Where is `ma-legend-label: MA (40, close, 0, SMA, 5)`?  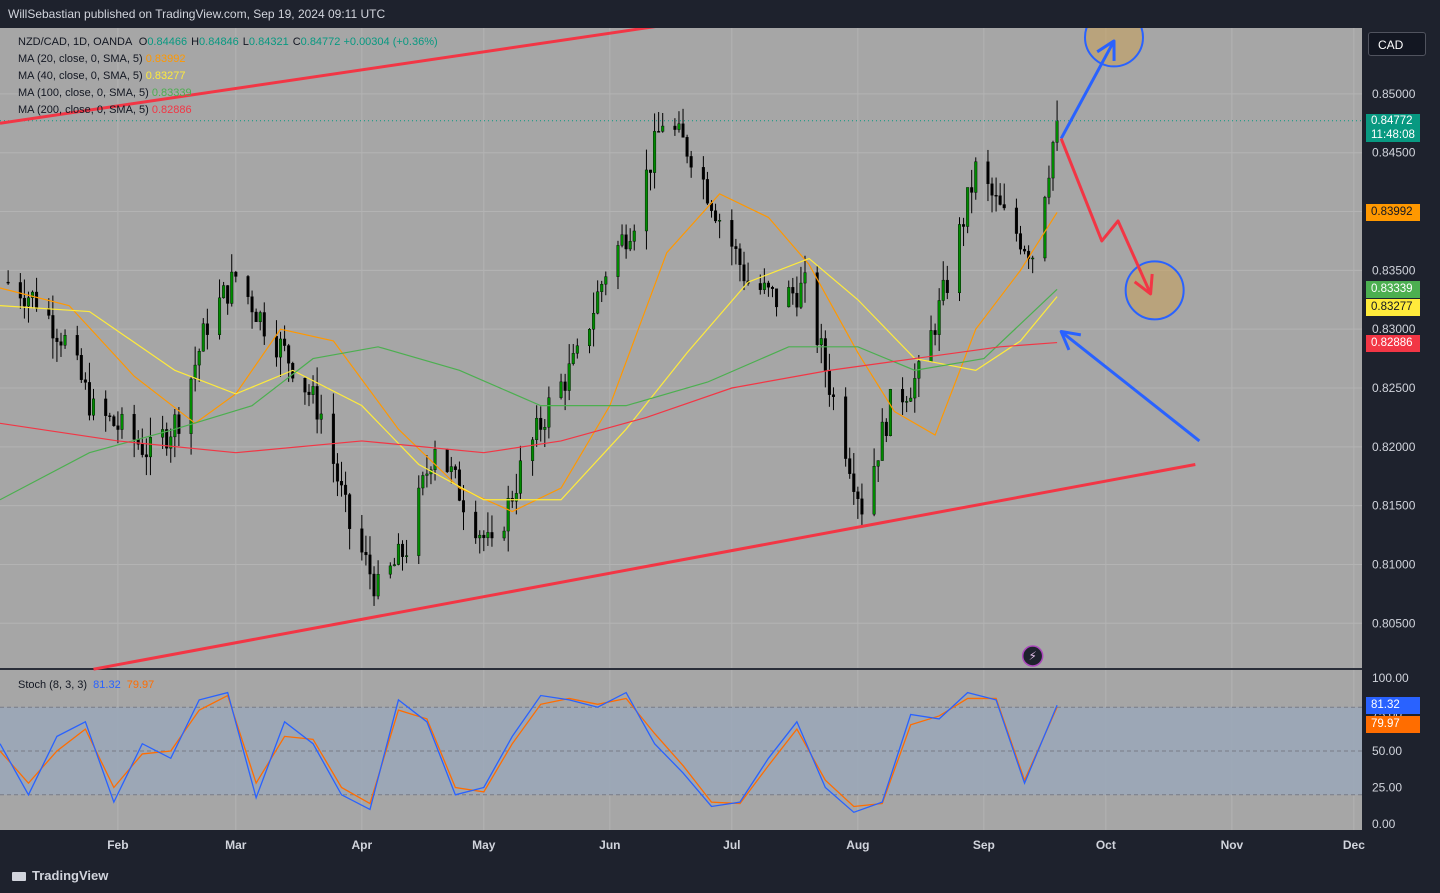 ma-legend-label: MA (40, close, 0, SMA, 5) is located at coordinates (80, 76).